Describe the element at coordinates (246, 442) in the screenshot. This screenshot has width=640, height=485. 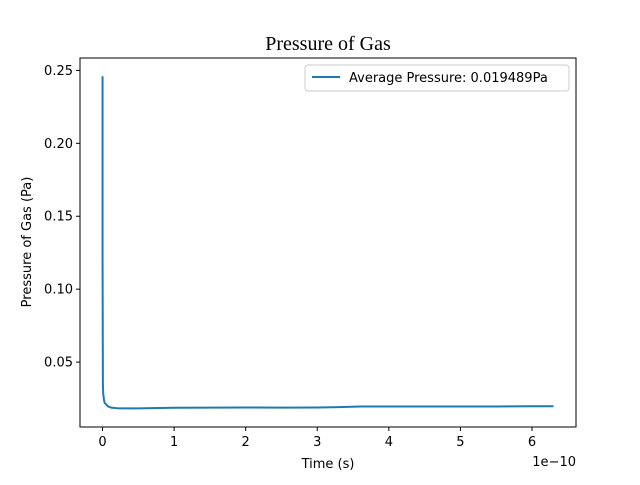
I see `x-tick-label: 2` at that location.